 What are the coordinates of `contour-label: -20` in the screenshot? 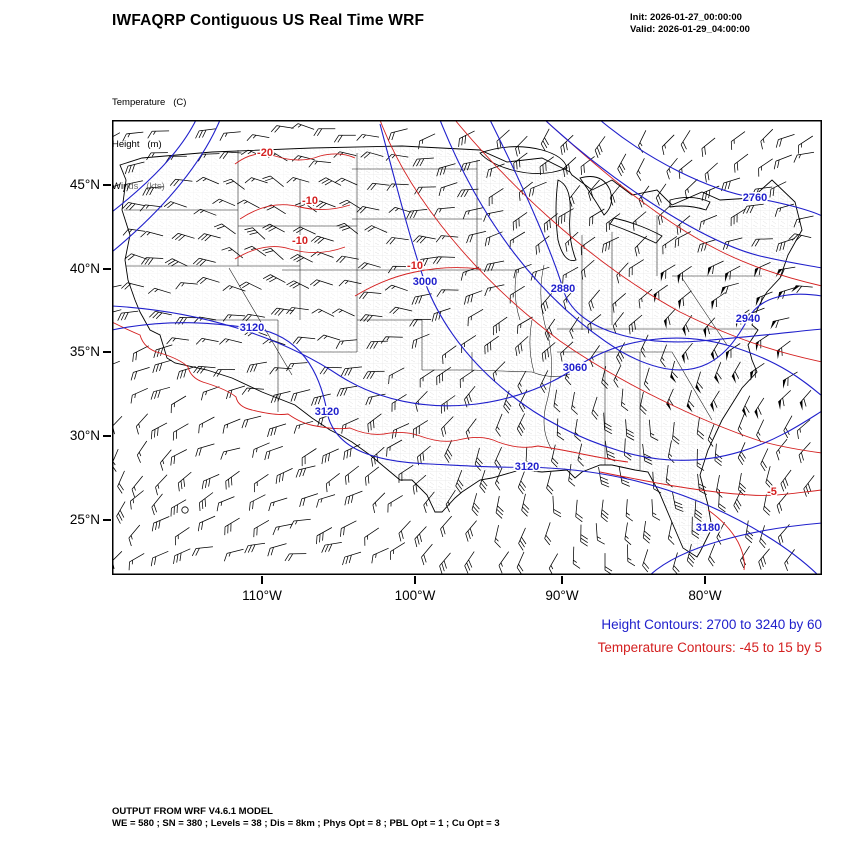 It's located at (265, 153).